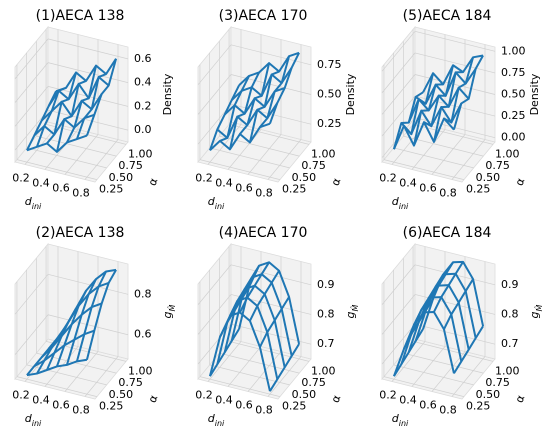 The image size is (550, 435). Describe the element at coordinates (263, 16) in the screenshot. I see `subplot-title: (3)AECA 170` at that location.